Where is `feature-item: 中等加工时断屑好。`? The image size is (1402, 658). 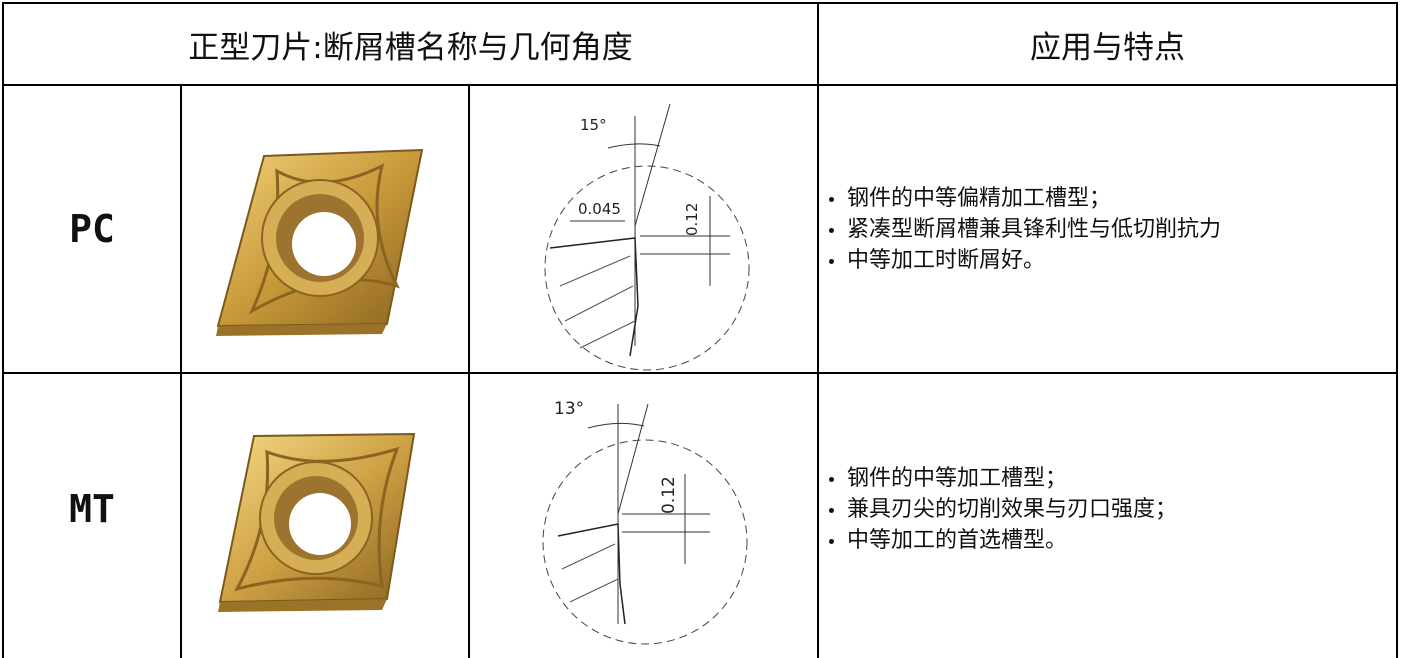
feature-item: 中等加工时断屑好。 is located at coordinates (1086, 260).